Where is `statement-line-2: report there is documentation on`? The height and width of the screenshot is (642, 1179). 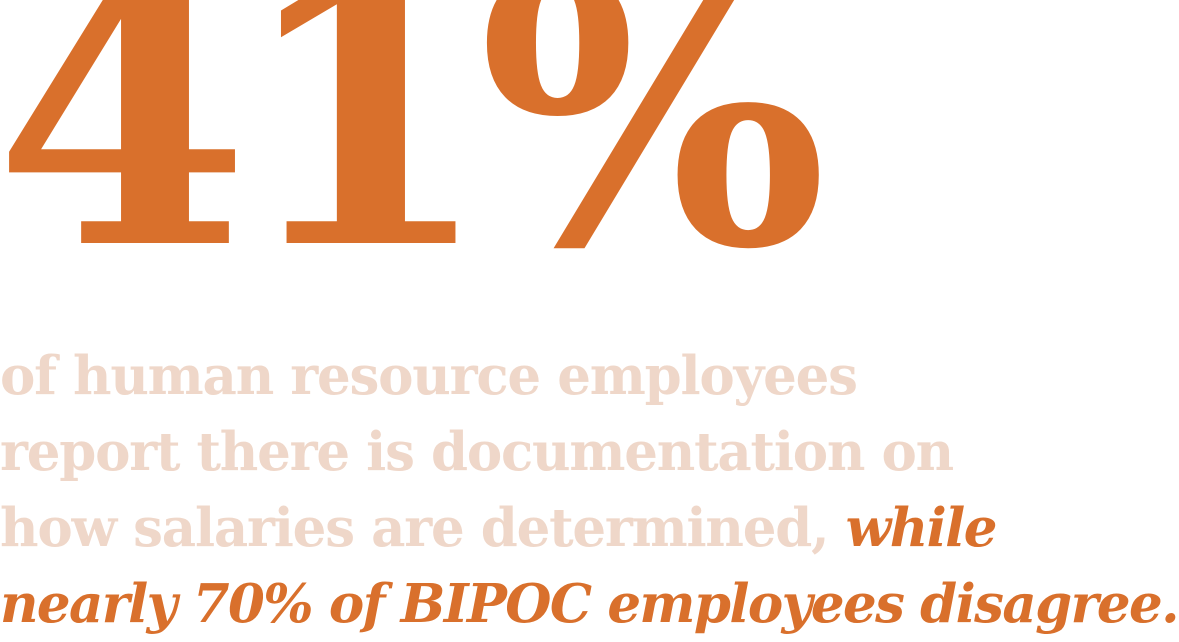 statement-line-2: report there is documentation on is located at coordinates (477, 452).